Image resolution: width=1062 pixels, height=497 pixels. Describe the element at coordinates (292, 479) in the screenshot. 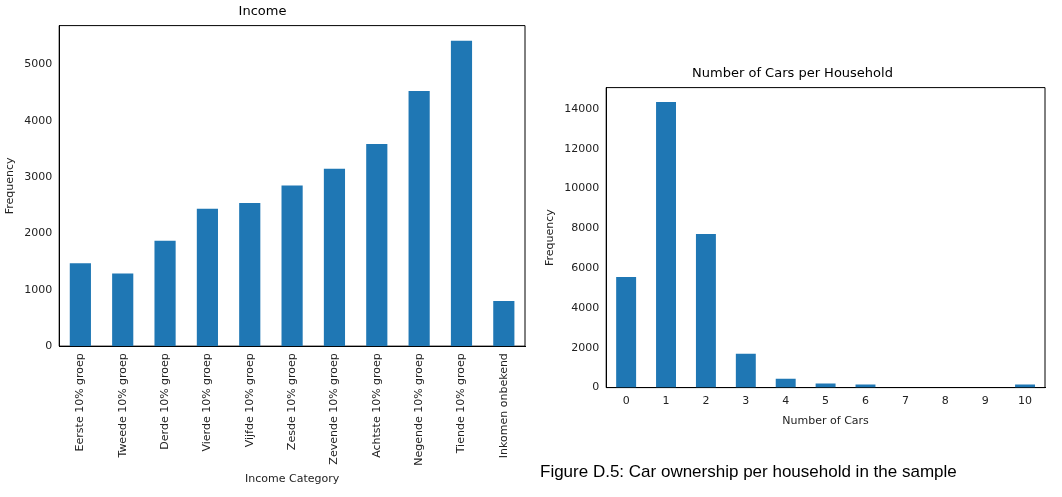

I see `x-axis-title: Income Category` at that location.